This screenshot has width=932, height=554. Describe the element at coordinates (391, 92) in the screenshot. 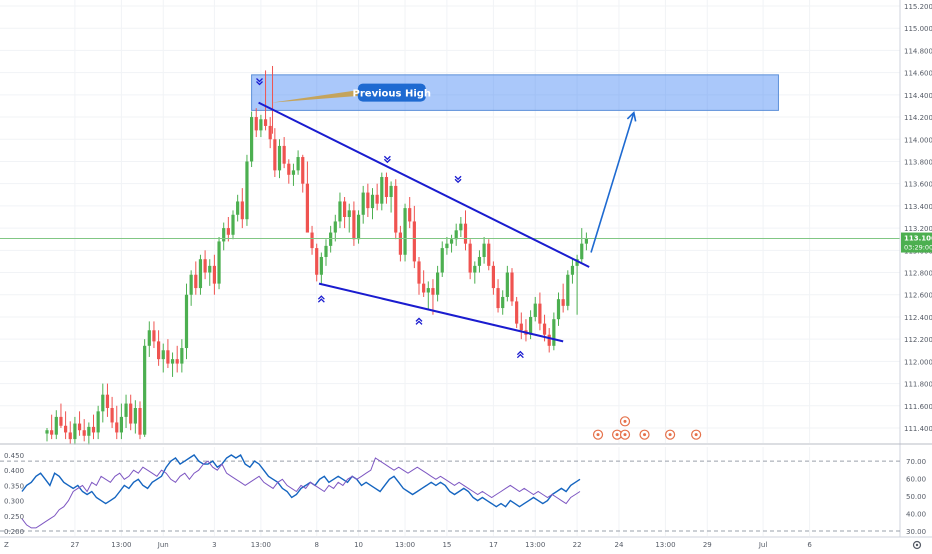

I see `previous-high-label-bg` at that location.